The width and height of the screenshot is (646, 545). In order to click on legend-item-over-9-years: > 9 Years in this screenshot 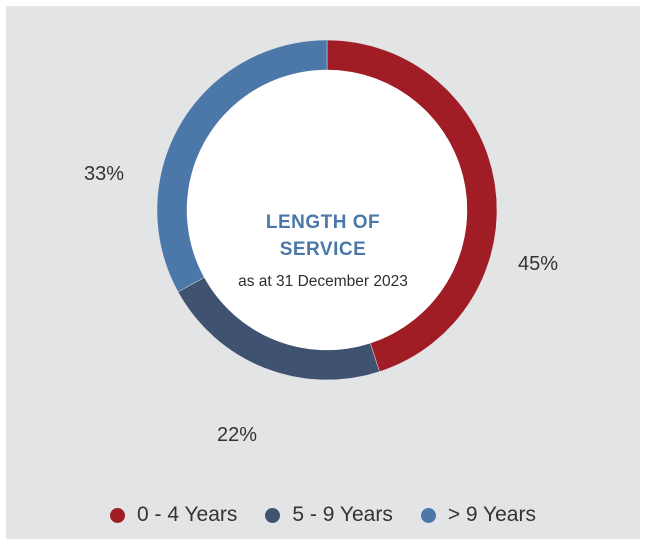, I will do `click(478, 515)`.